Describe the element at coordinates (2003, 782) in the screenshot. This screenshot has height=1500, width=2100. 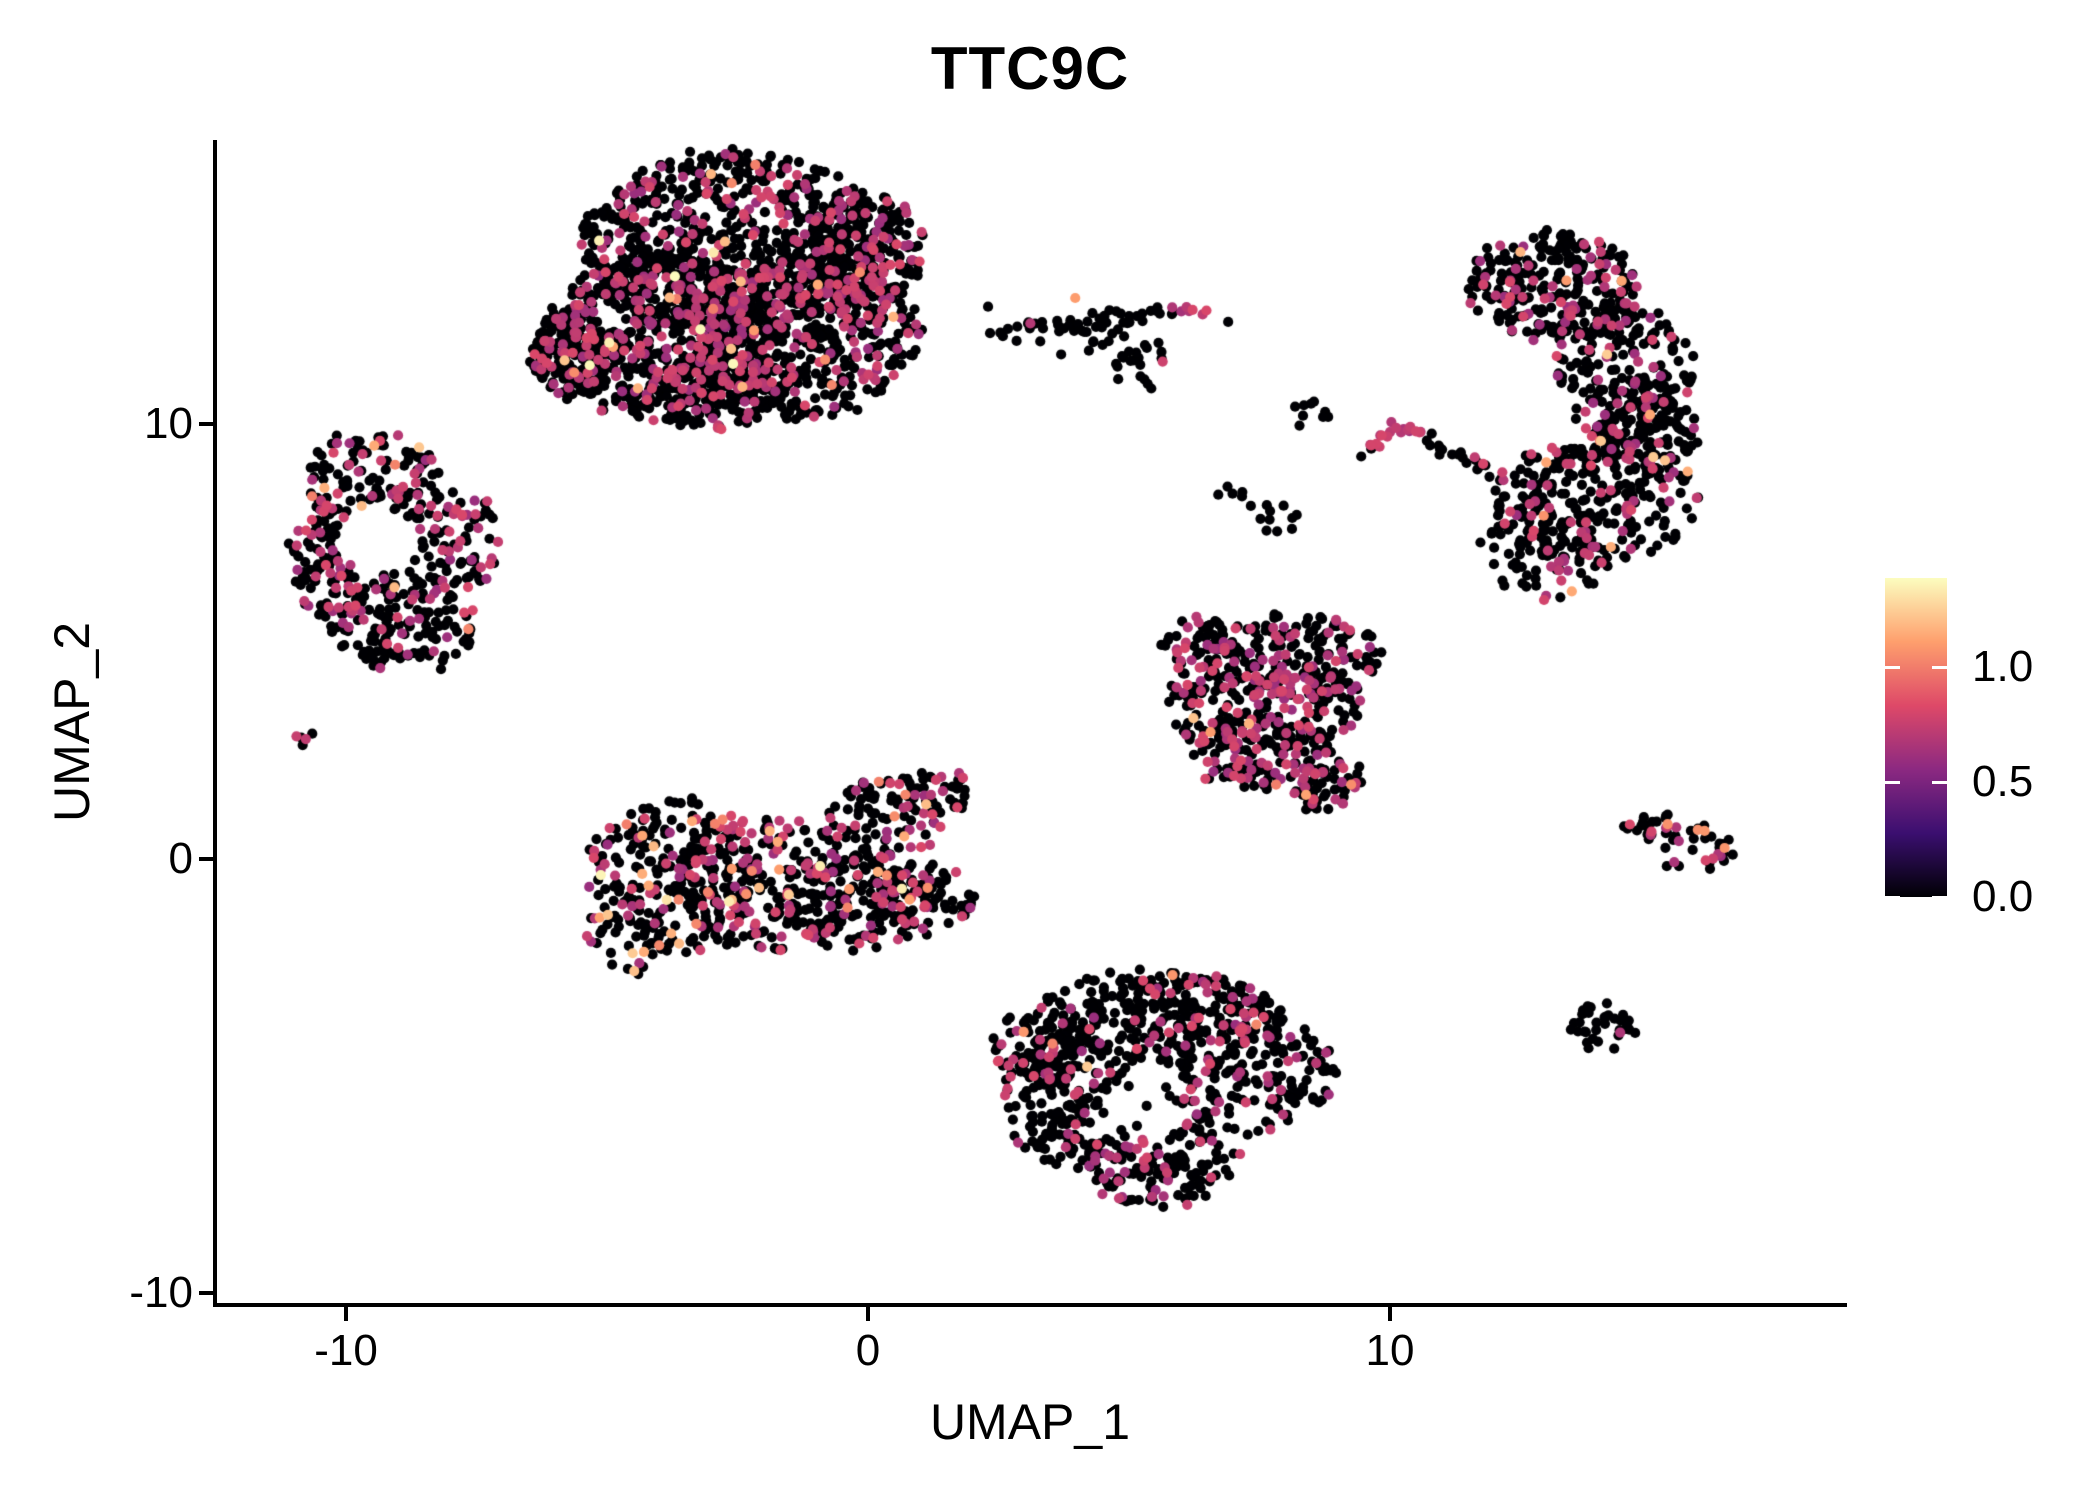
I see `legend-tick-label: 0.5` at that location.